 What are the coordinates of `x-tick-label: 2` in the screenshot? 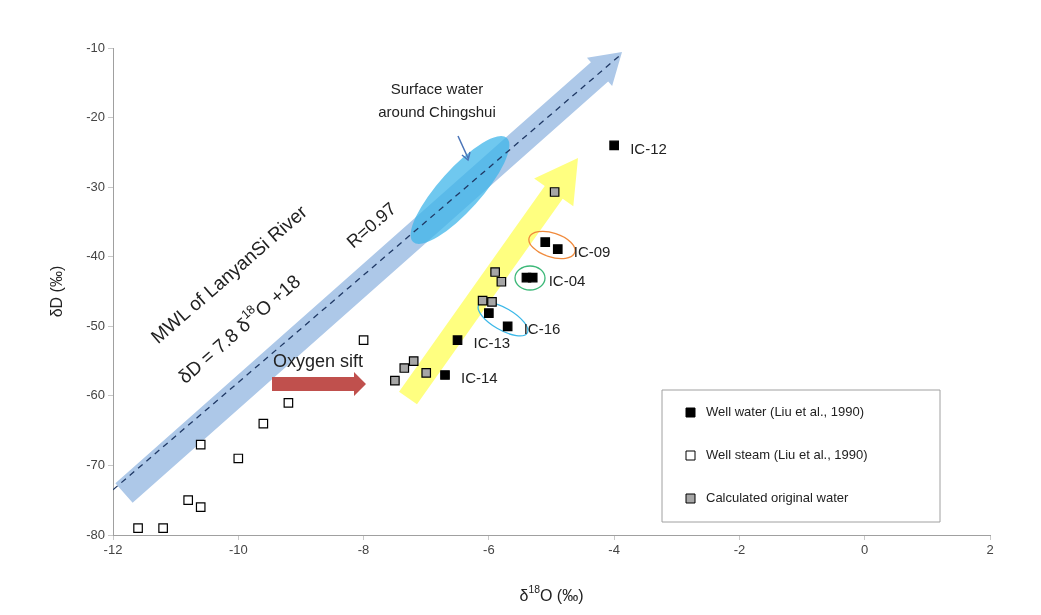 It's located at (990, 550).